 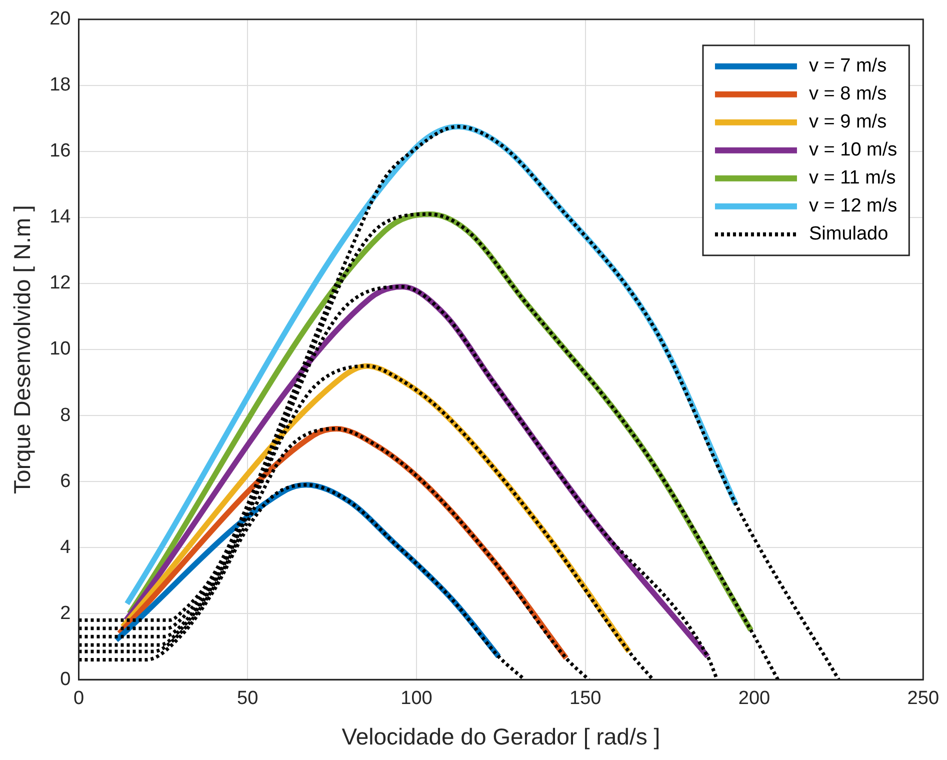 I want to click on legend-label: v = 9 m/s, so click(x=847, y=122).